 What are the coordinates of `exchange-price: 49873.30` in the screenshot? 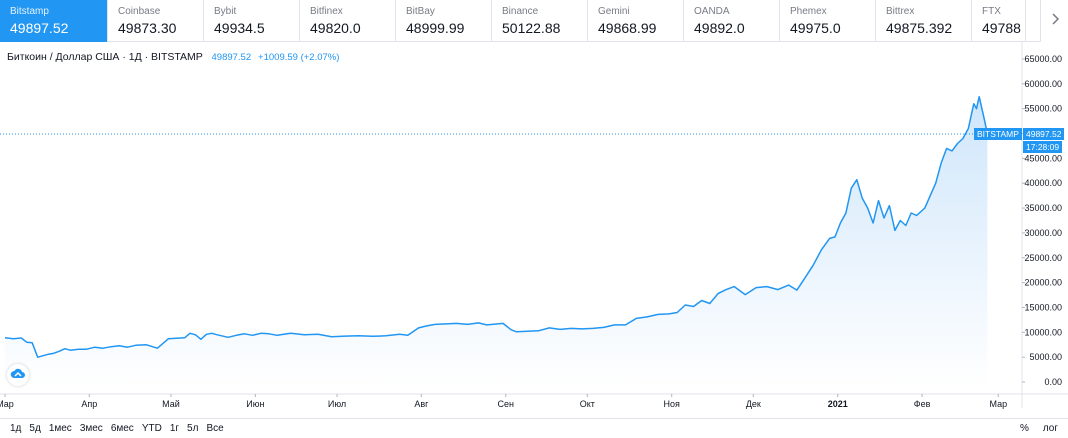 It's located at (147, 28).